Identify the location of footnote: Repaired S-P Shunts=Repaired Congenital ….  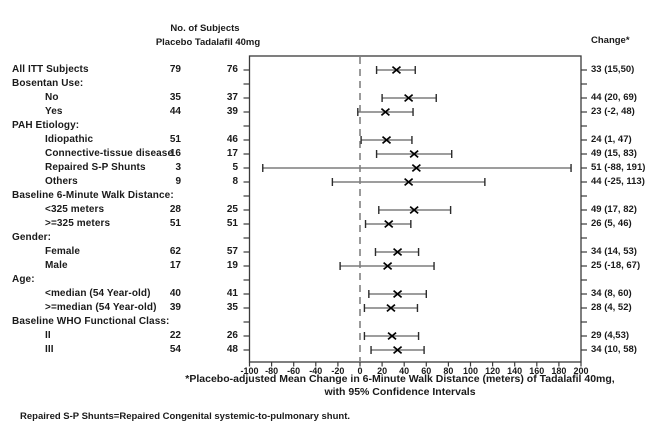
(185, 416).